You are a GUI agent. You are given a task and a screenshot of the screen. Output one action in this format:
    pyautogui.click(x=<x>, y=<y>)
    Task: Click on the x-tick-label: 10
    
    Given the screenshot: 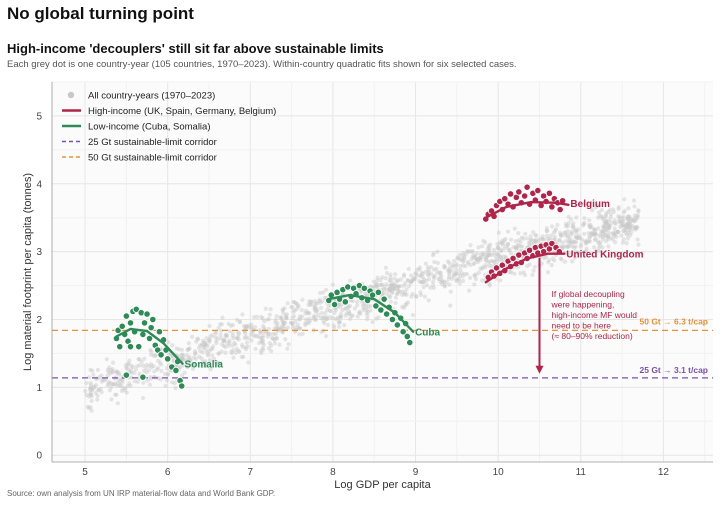 What is the action you would take?
    pyautogui.click(x=499, y=472)
    